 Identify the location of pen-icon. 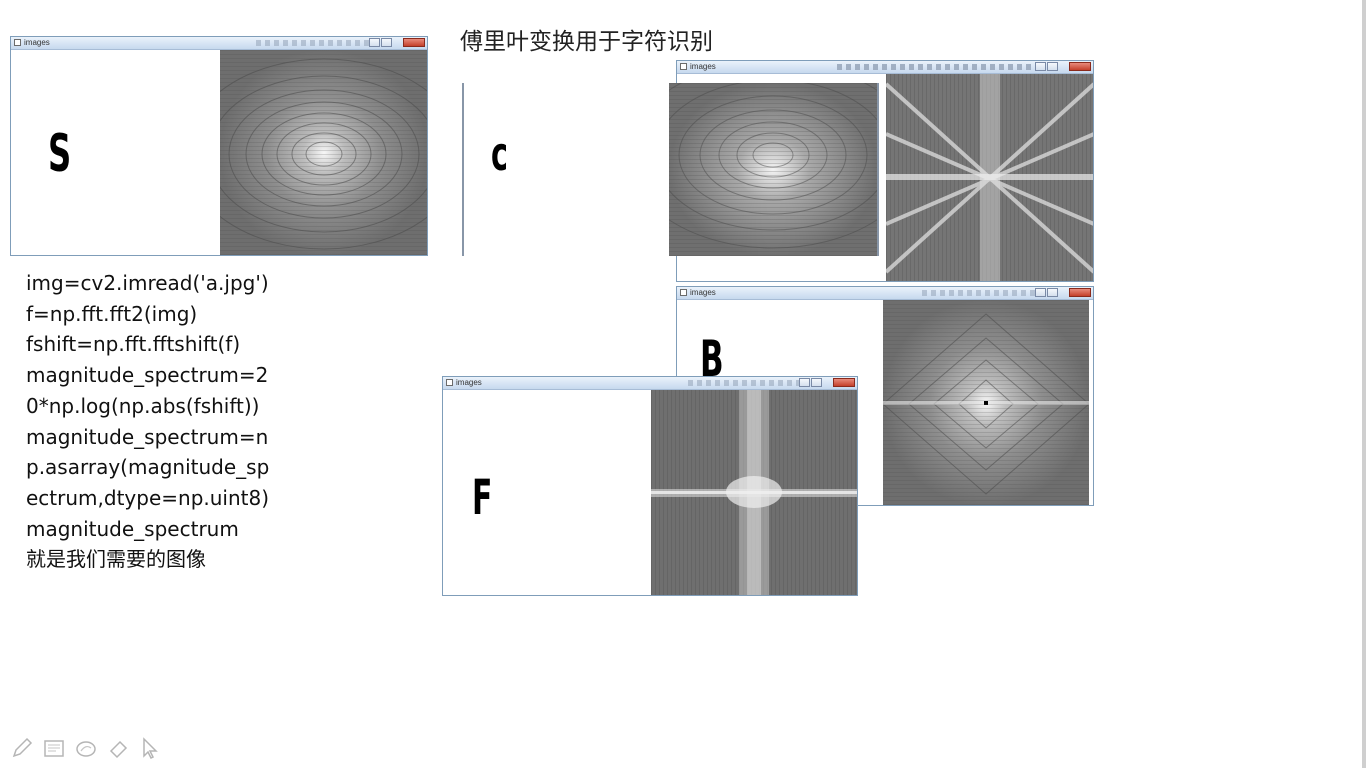
(22, 748).